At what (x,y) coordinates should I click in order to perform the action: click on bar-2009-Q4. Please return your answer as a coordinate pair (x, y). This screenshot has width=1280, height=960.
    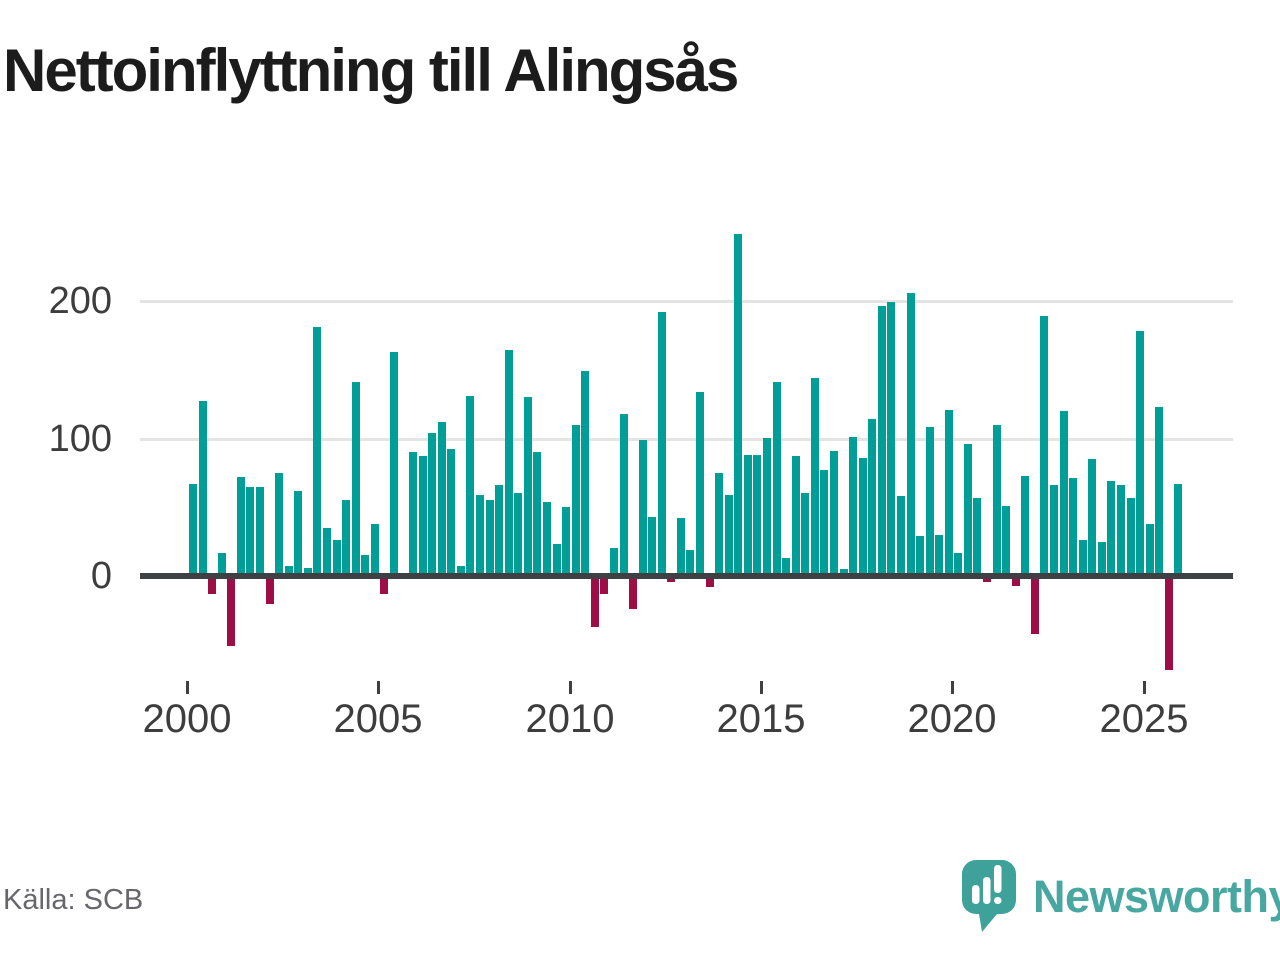
    Looking at the image, I should click on (566, 541).